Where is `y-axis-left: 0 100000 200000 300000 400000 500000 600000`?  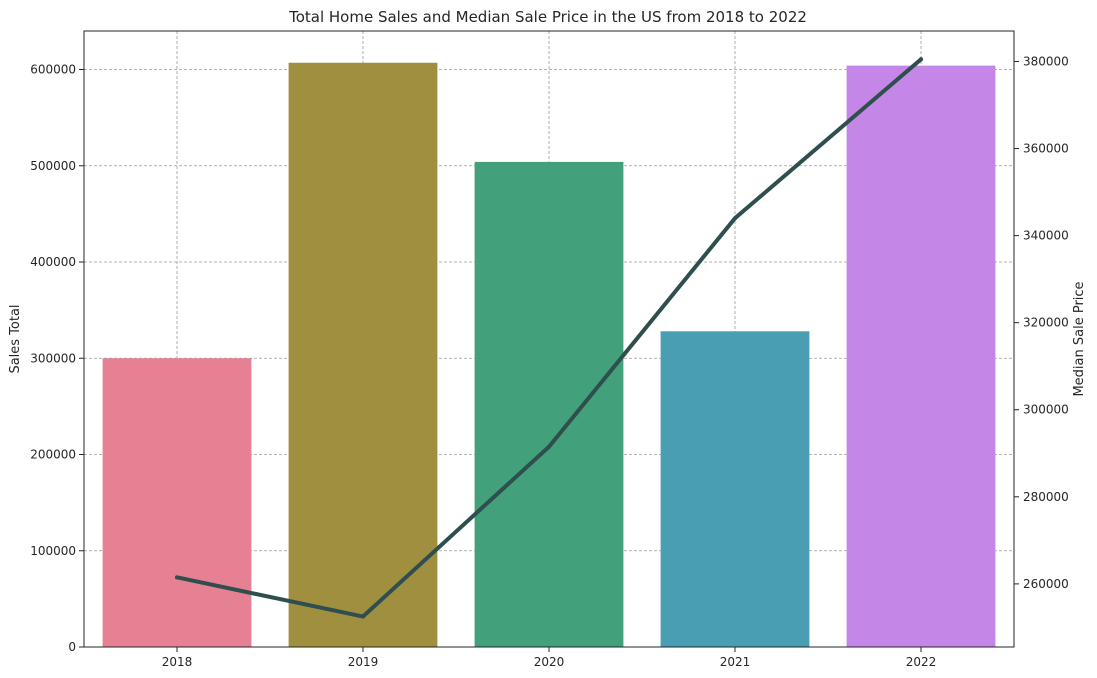
y-axis-left: 0 100000 200000 300000 400000 500000 600000 is located at coordinates (57, 358).